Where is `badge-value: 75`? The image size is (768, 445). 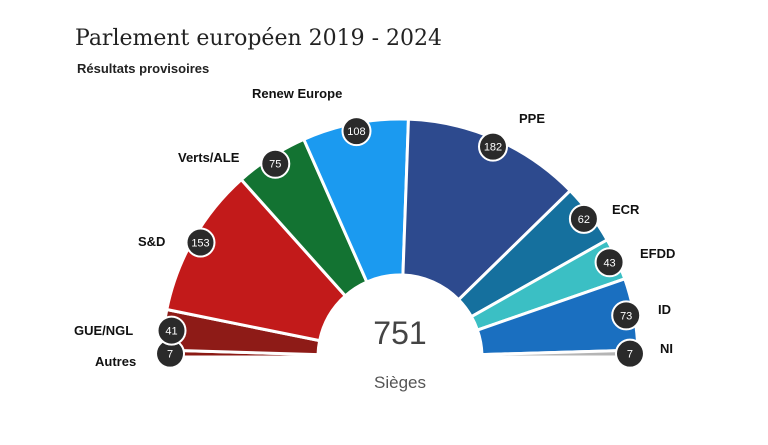 badge-value: 75 is located at coordinates (275, 165).